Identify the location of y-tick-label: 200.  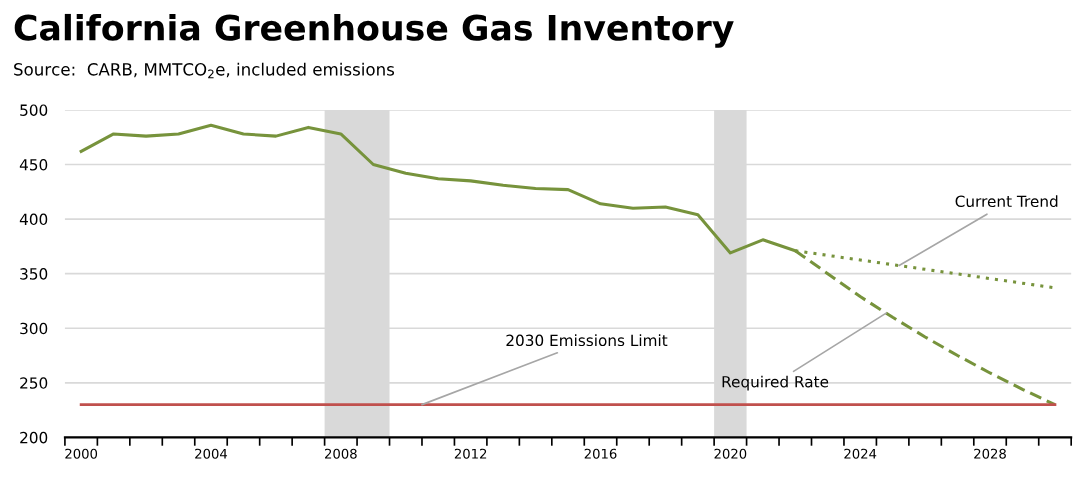
(34, 437).